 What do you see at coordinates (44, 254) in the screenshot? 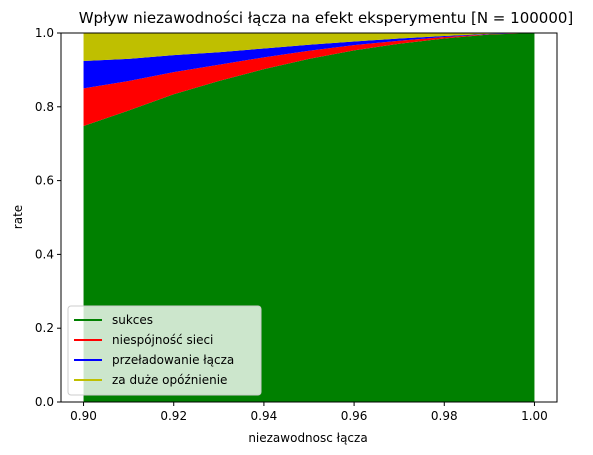
I see `y-tick-label: 0.4` at bounding box center [44, 254].